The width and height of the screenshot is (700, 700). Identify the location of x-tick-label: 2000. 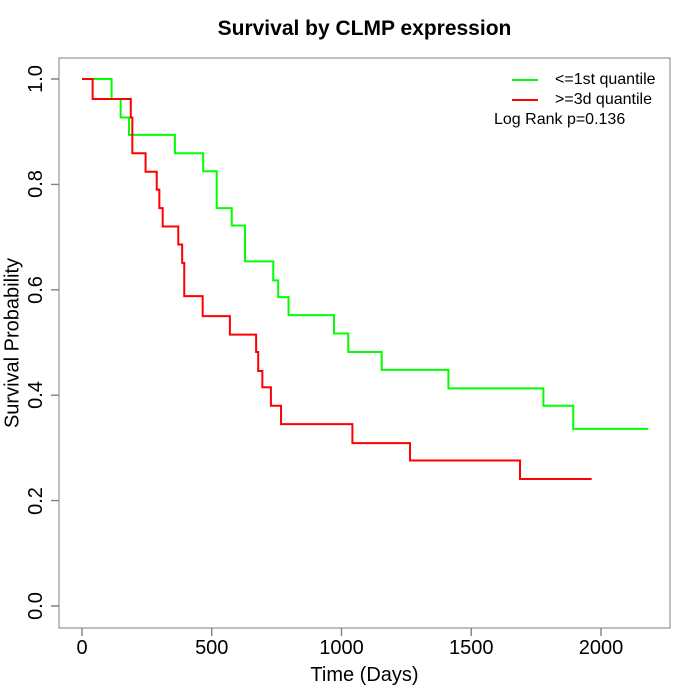
(601, 648).